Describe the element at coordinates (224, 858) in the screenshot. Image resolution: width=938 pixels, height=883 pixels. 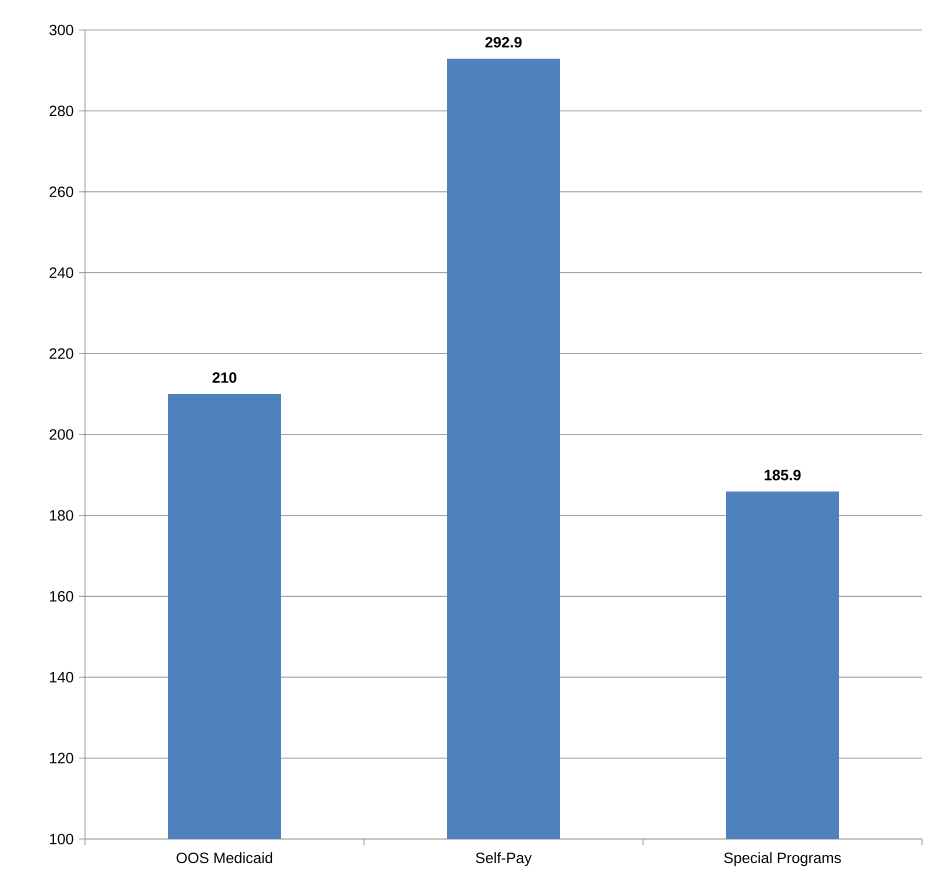
I see `x-tick-label: OOS Medicaid` at that location.